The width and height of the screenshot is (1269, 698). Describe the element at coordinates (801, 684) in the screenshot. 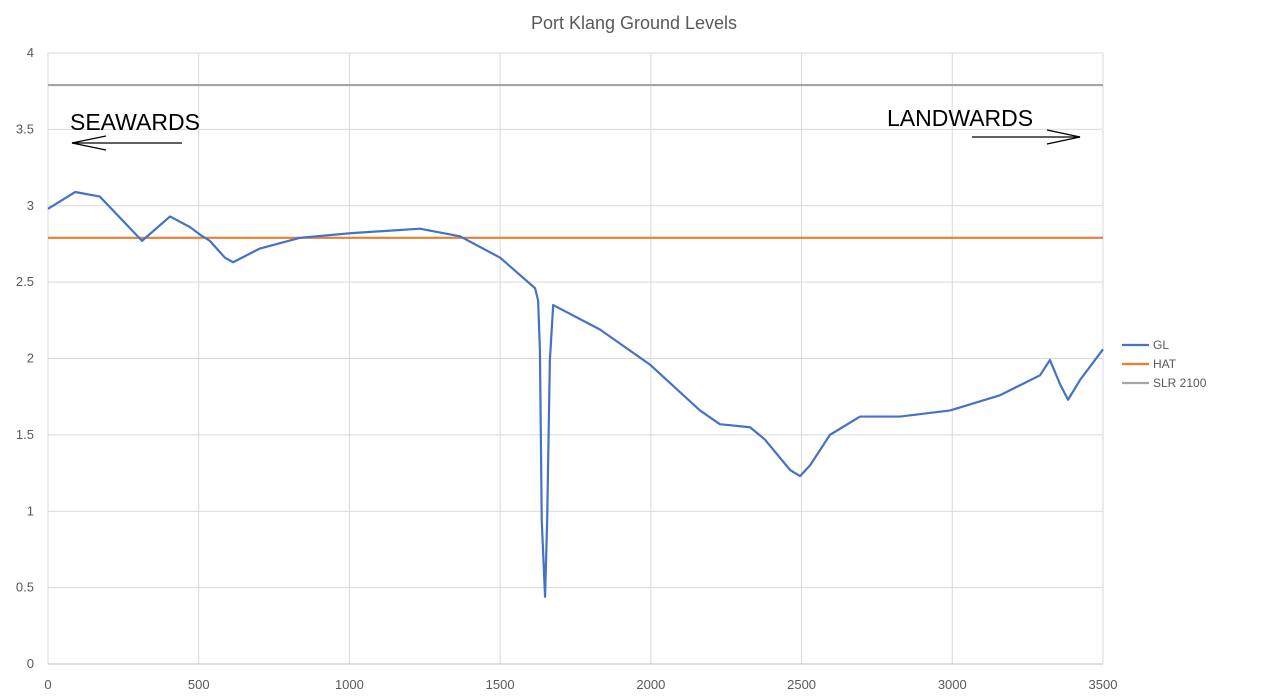

I see `x-tick-label: 2500` at that location.